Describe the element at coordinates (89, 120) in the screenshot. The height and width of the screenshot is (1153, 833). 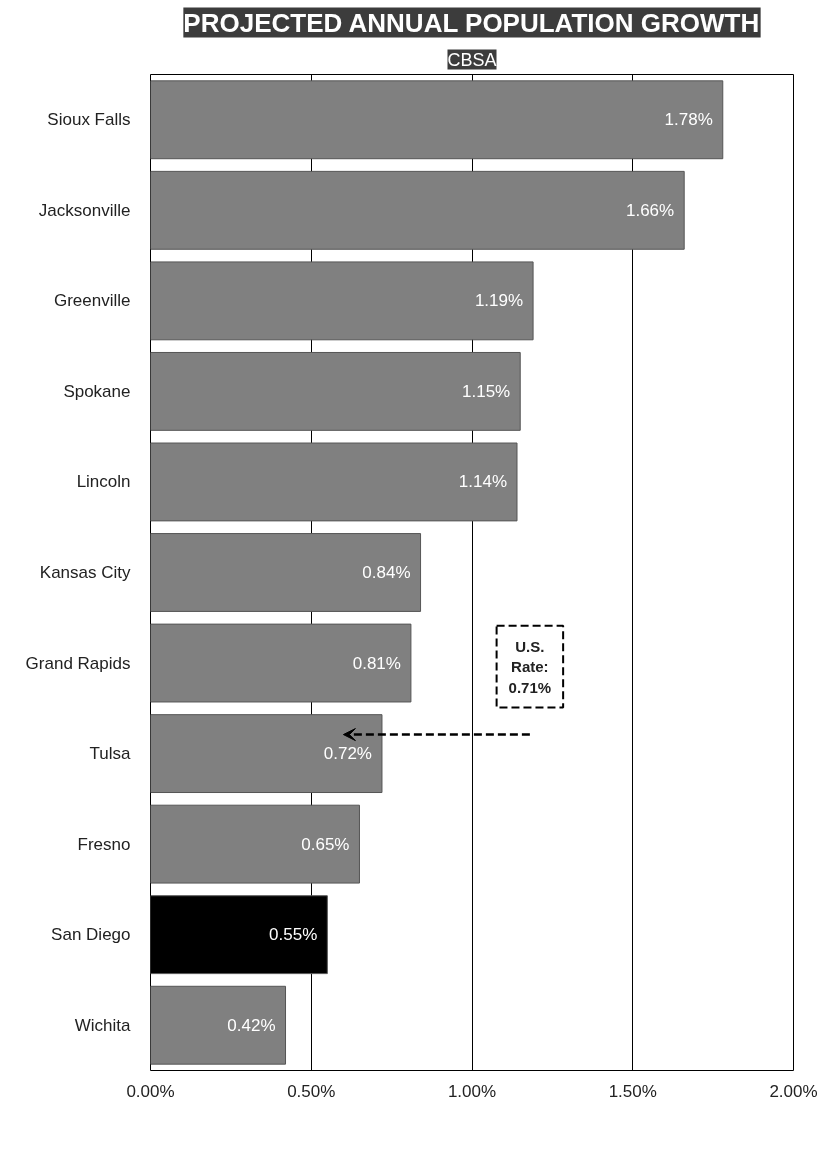
I see `y-tick-label: Sioux Falls` at that location.